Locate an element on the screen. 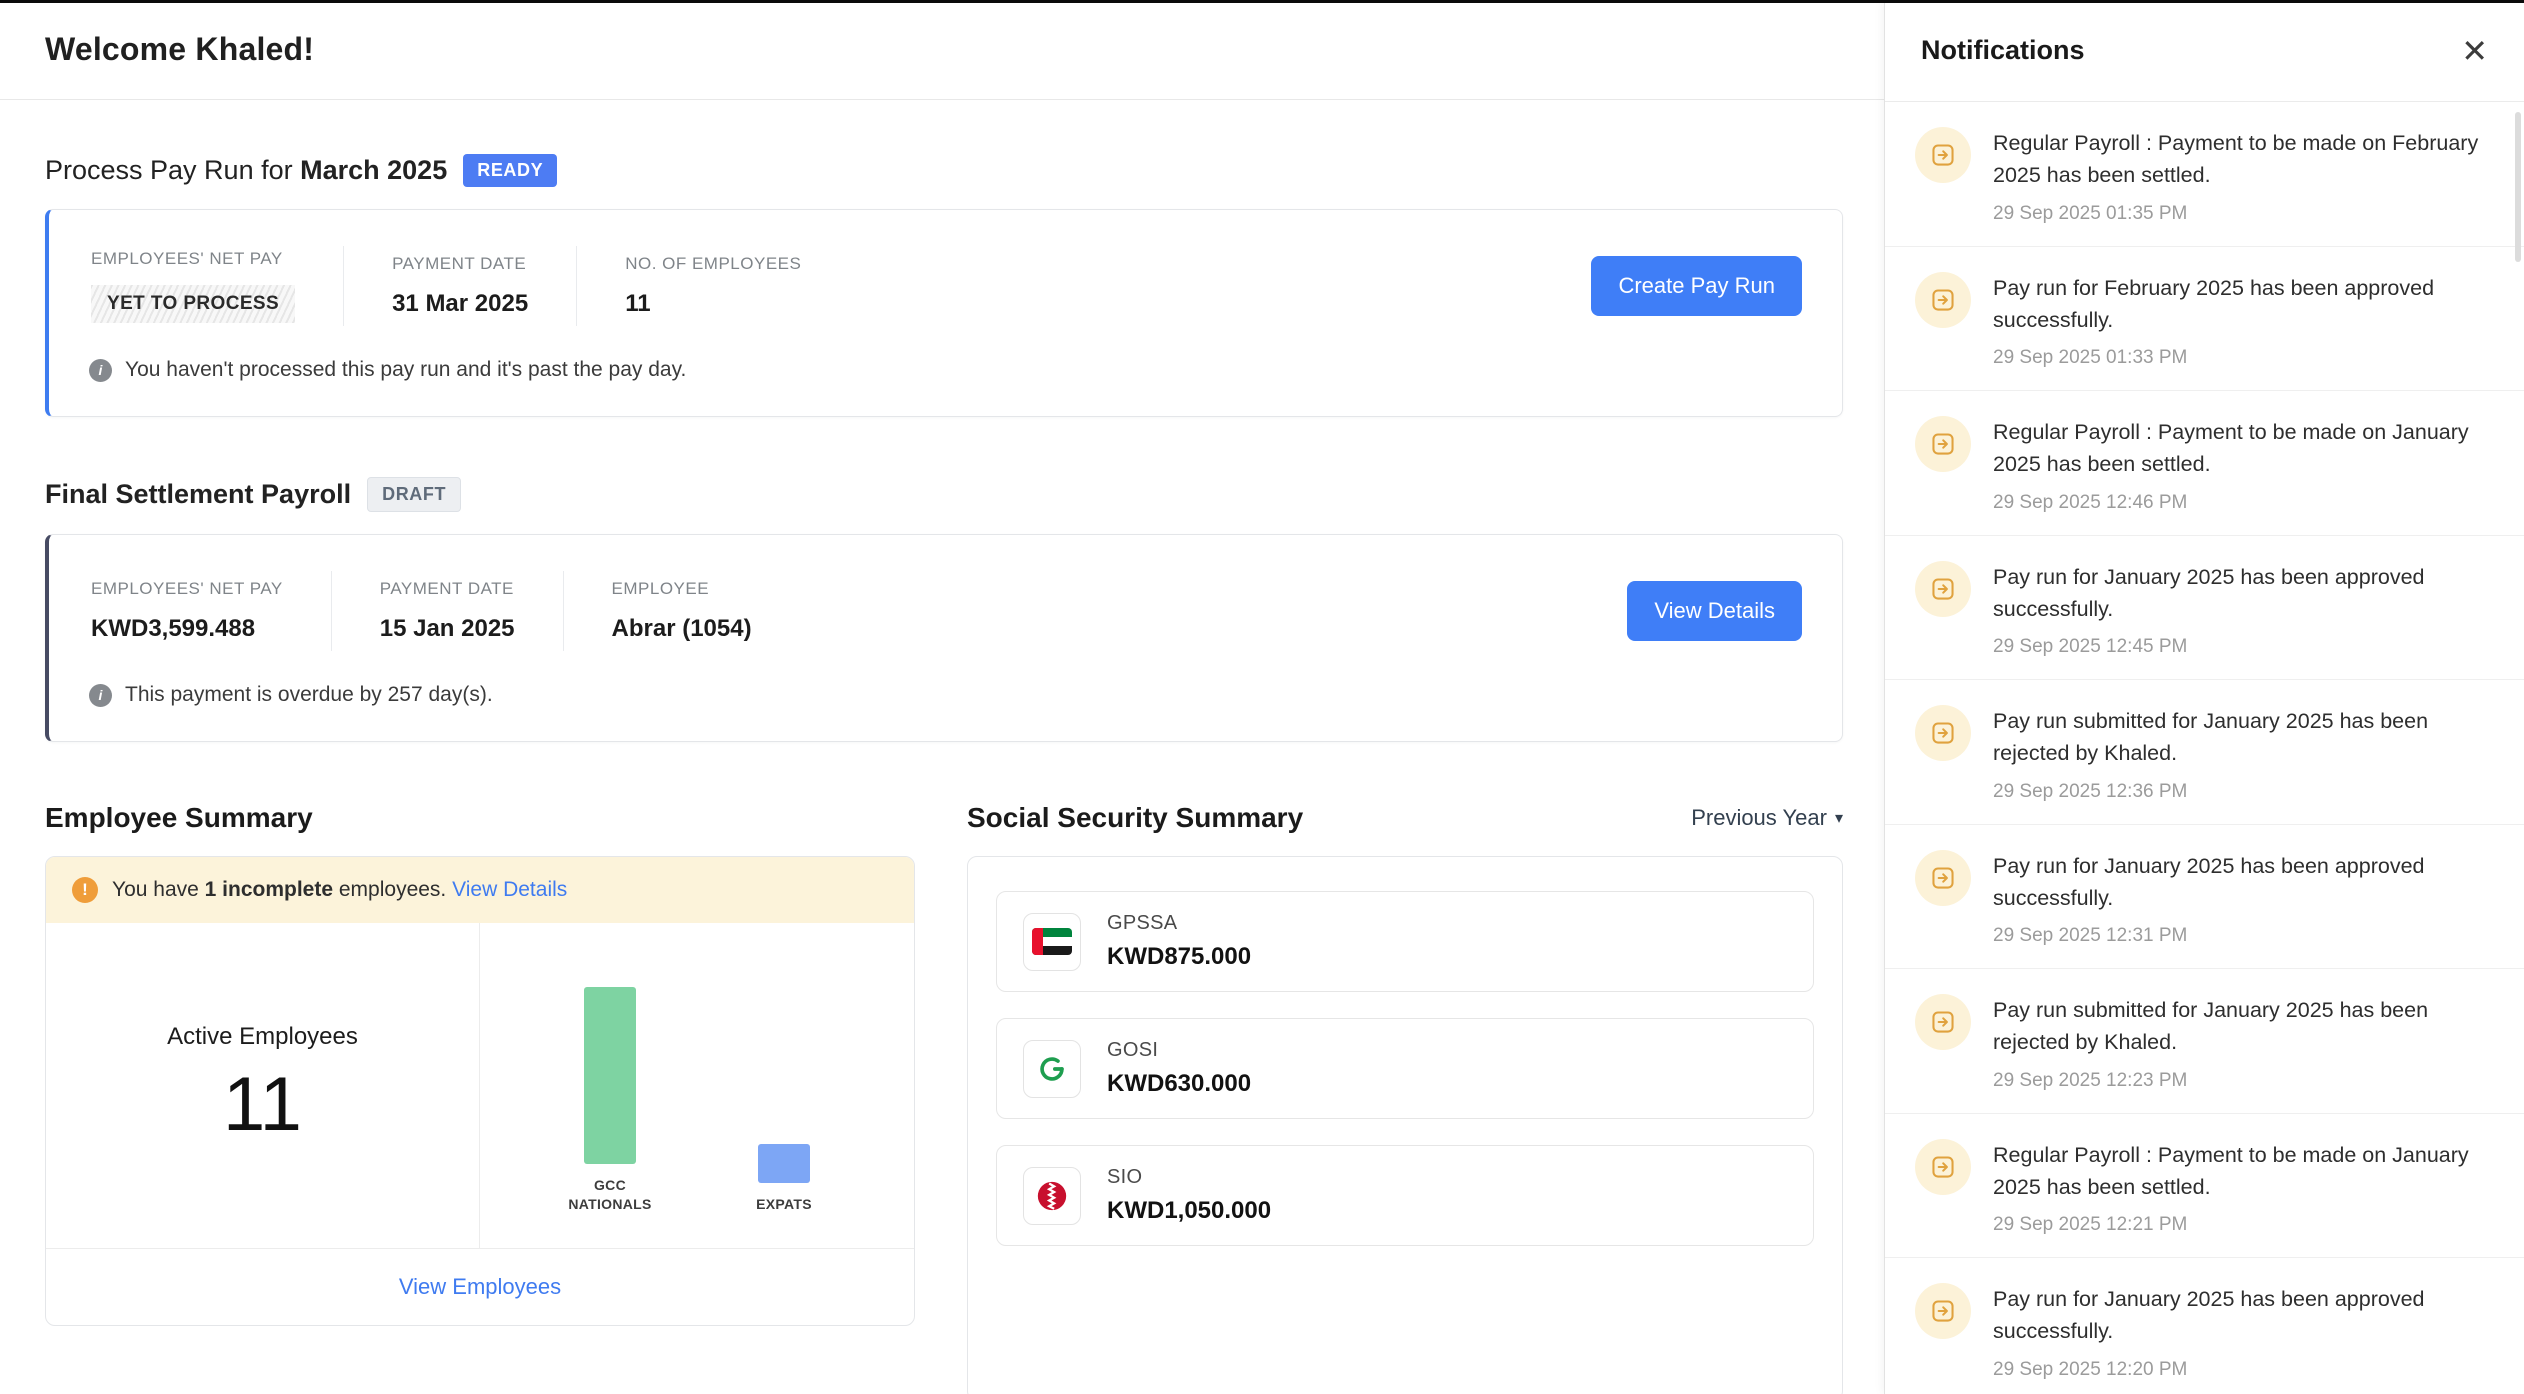 Image resolution: width=2524 pixels, height=1394 pixels. payment-date-label: PAYMENT DATE is located at coordinates (459, 263).